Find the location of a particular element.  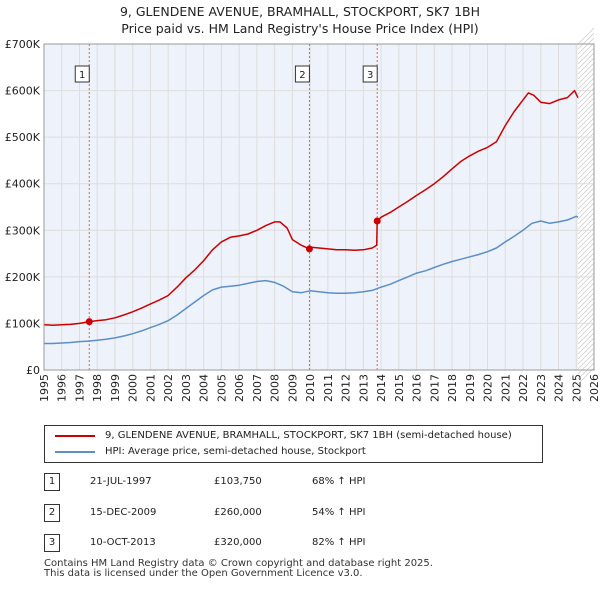

y-tick-label: £300K is located at coordinates (23, 230).